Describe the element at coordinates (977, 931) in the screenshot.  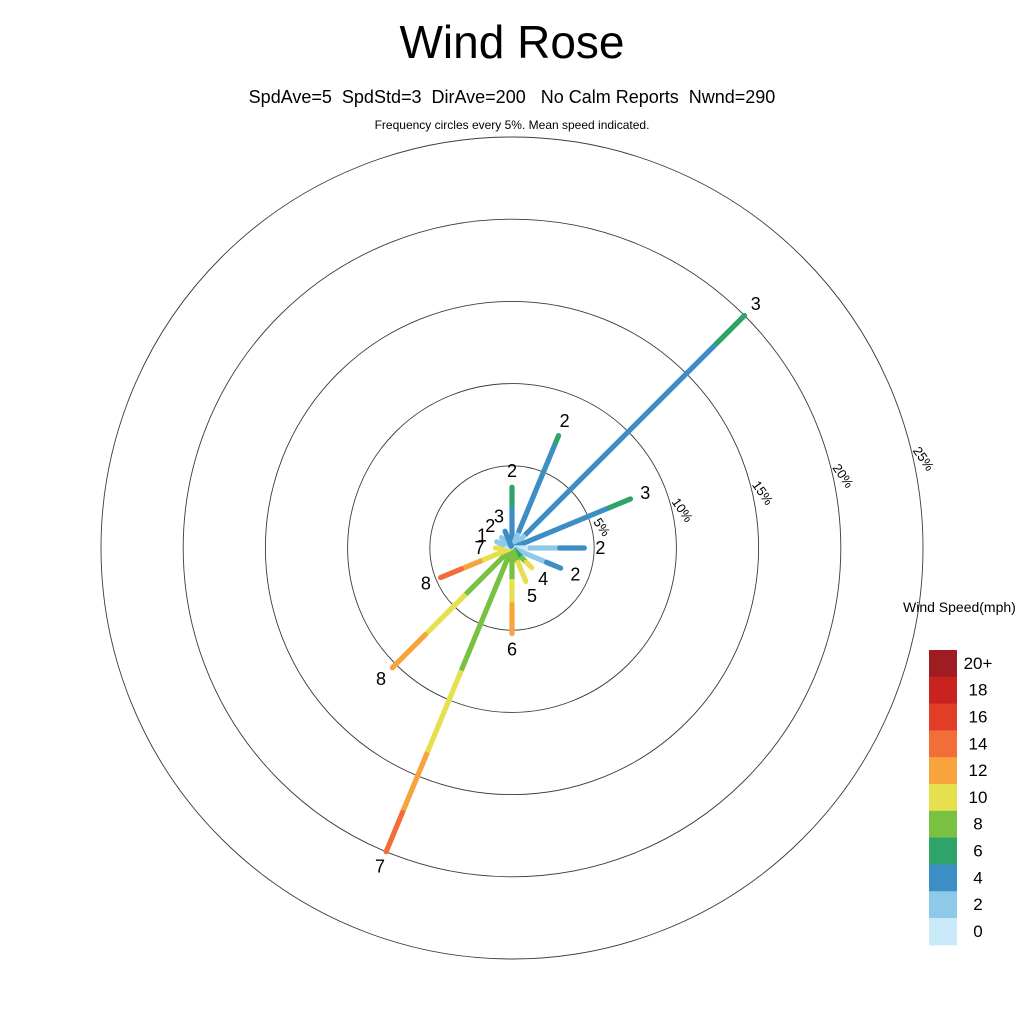
I see `legend-label-0: 0` at that location.